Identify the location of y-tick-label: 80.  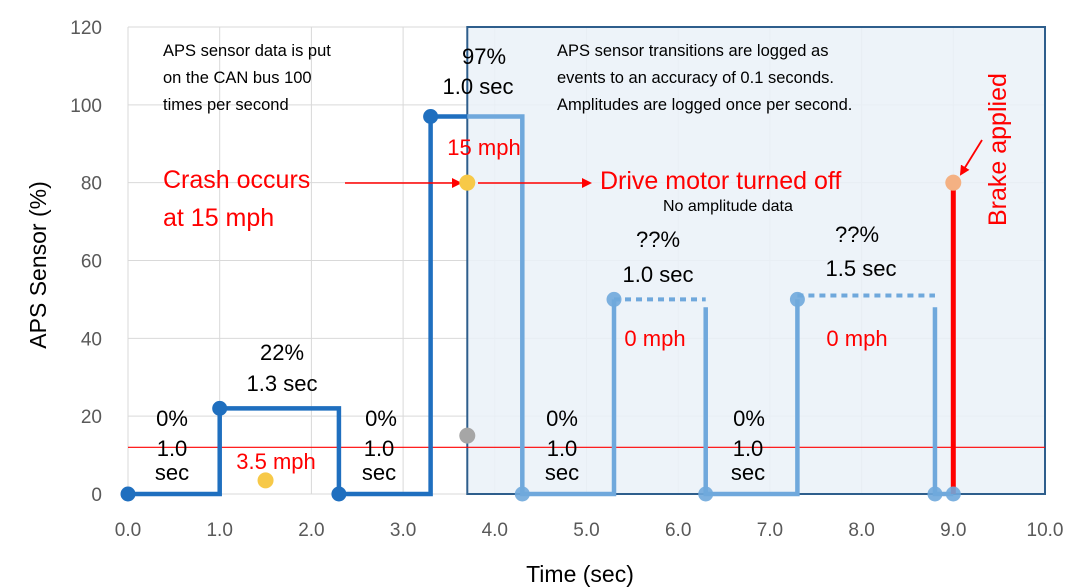
(91, 184).